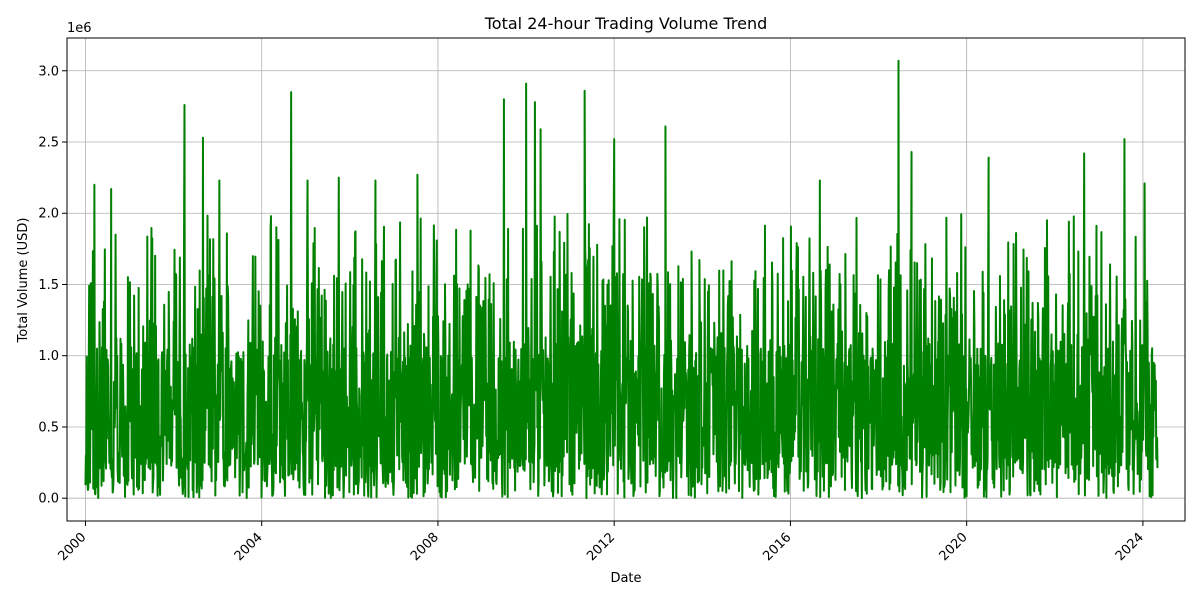  Describe the element at coordinates (626, 23) in the screenshot. I see `chart-title: Total 24-hour Trading Volume Trend` at that location.